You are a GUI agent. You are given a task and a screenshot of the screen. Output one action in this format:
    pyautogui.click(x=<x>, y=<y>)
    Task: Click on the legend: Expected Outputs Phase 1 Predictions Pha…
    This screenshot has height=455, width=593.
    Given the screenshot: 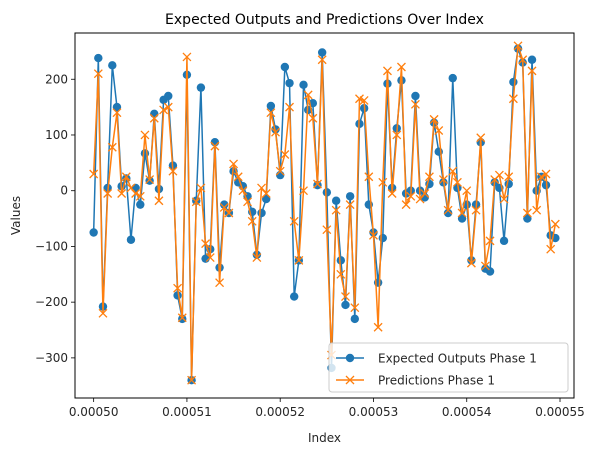 What is the action you would take?
    pyautogui.click(x=448, y=367)
    